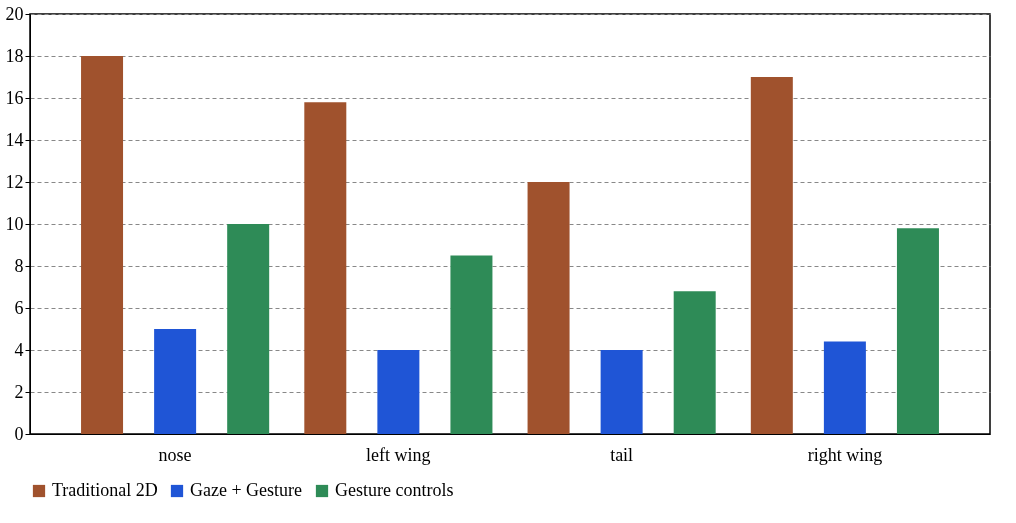 This screenshot has height=523, width=1016. I want to click on y-tick-label: 0, so click(19, 433).